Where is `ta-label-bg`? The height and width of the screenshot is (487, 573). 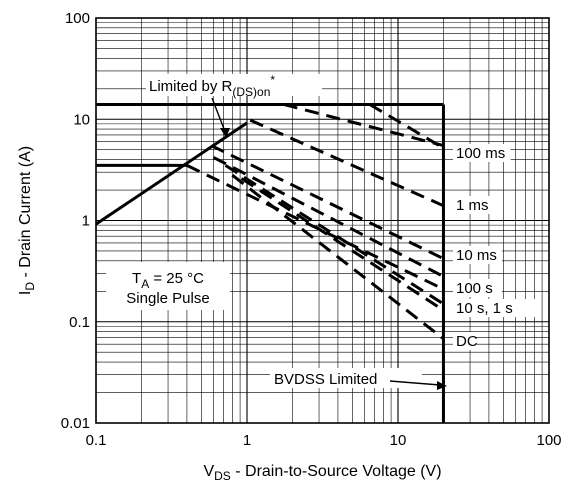
ta-label-bg is located at coordinates (168, 286).